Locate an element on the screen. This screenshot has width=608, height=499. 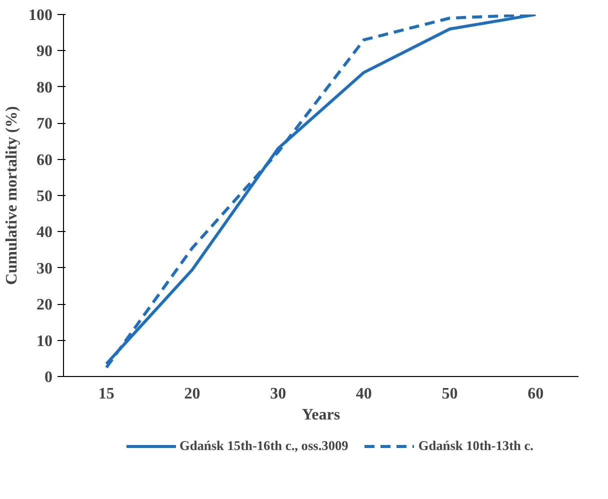
y-tick-label: 80 is located at coordinates (44, 87).